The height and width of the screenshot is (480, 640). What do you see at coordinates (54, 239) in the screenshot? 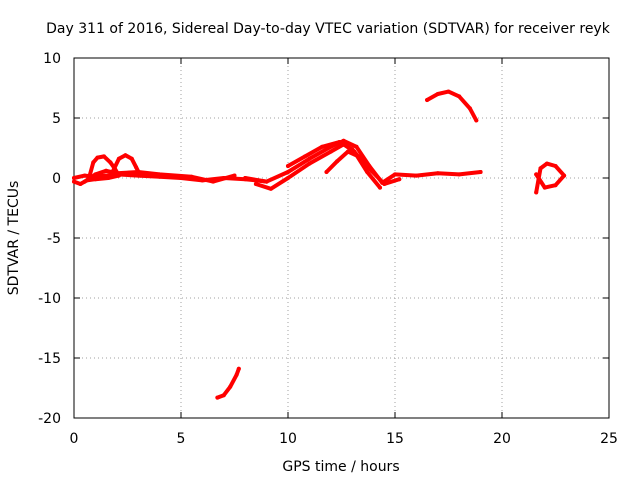
I see `y-tick-label: -5` at bounding box center [54, 239].